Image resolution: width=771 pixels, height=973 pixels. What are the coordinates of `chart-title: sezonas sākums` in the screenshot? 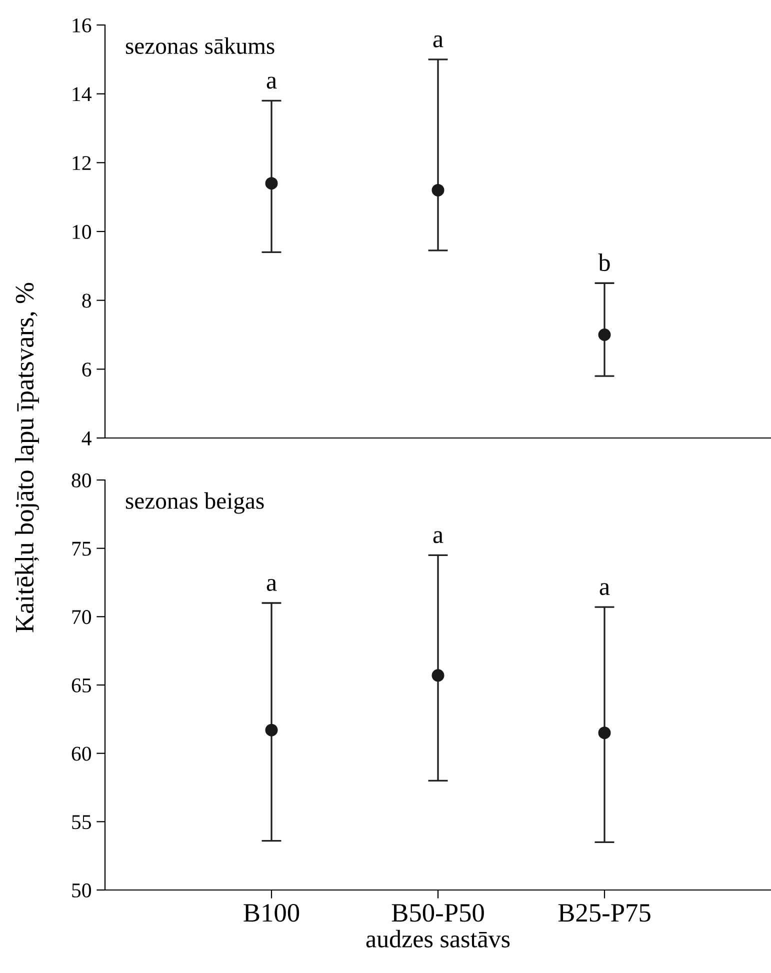 It's located at (200, 45).